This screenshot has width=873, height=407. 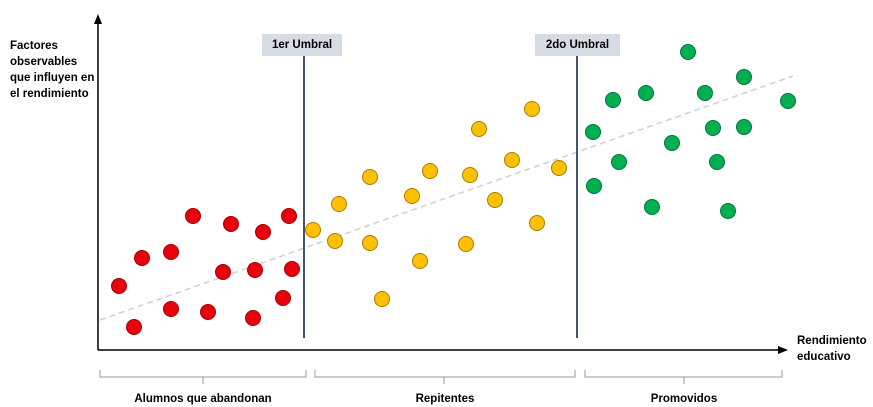 I want to click on y-axis-arrow, so click(x=98, y=19).